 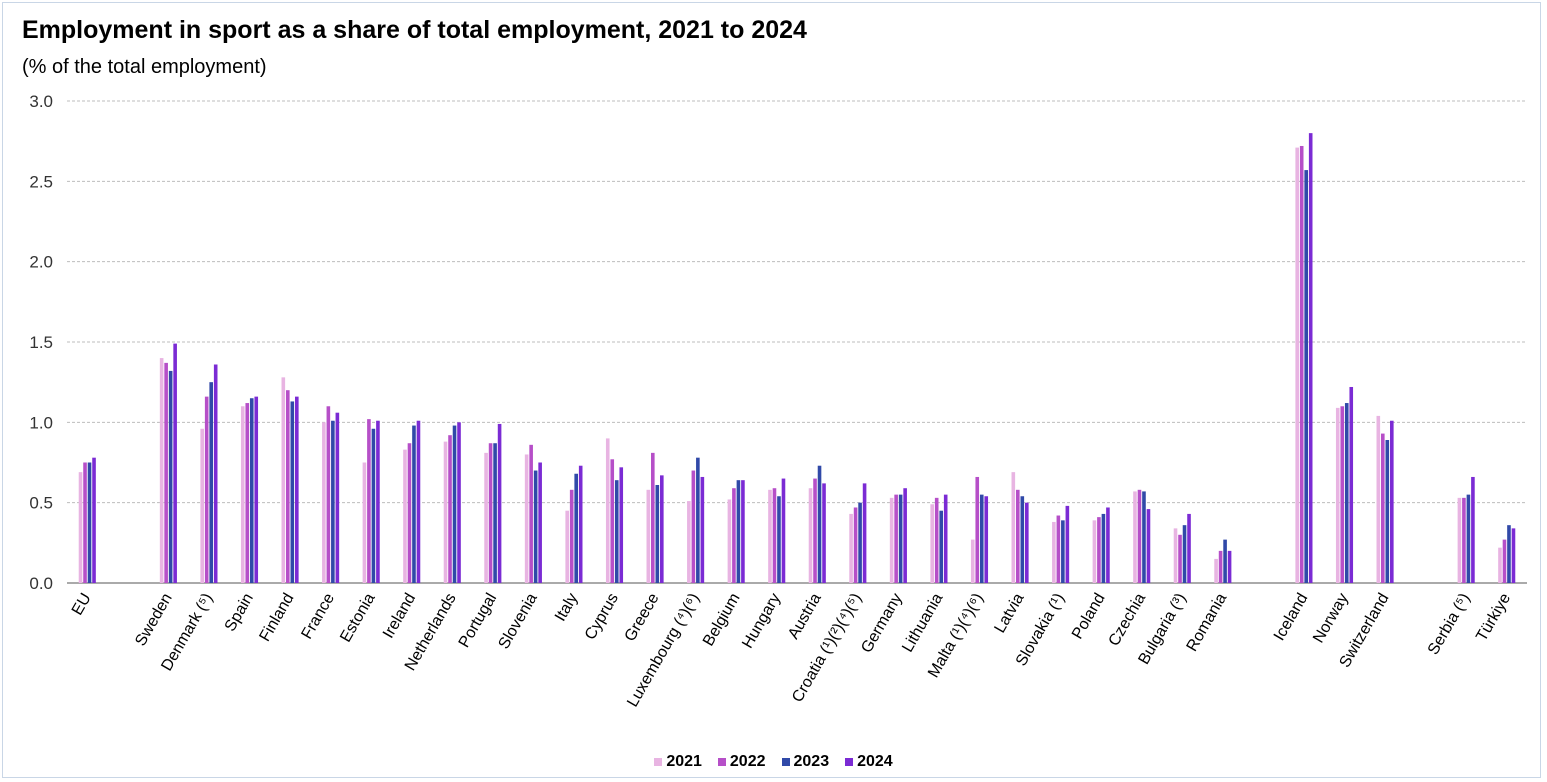 What do you see at coordinates (1128, 619) in the screenshot?
I see `x-tick-label: Czechia` at bounding box center [1128, 619].